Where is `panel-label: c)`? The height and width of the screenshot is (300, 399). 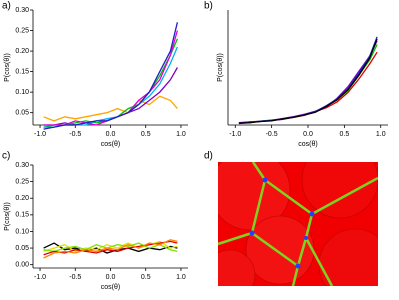
panel-label: c) is located at coordinates (6, 156).